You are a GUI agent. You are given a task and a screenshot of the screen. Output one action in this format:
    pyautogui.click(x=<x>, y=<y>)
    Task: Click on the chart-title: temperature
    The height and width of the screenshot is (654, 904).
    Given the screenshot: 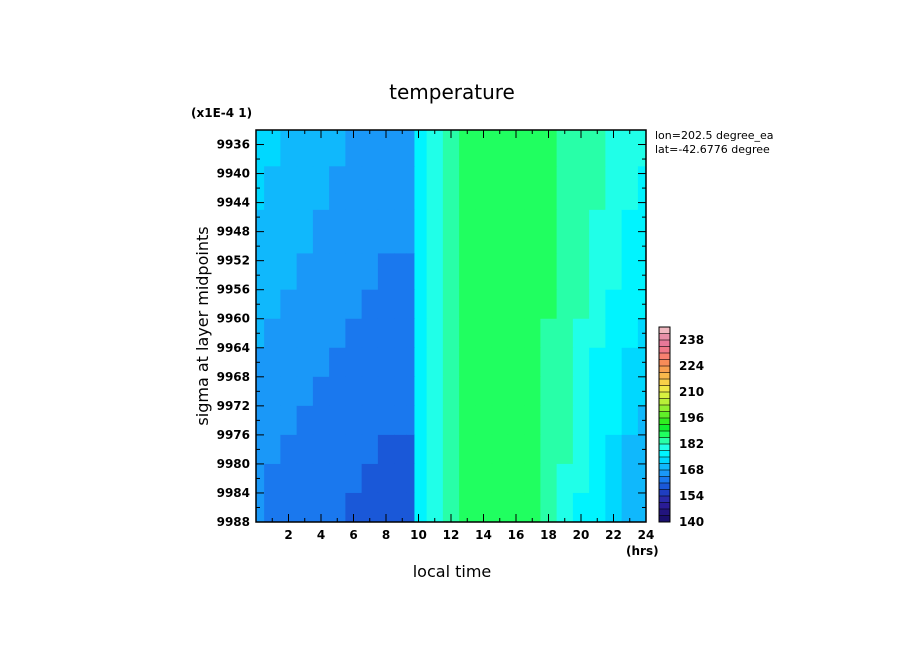 What is the action you would take?
    pyautogui.click(x=452, y=92)
    